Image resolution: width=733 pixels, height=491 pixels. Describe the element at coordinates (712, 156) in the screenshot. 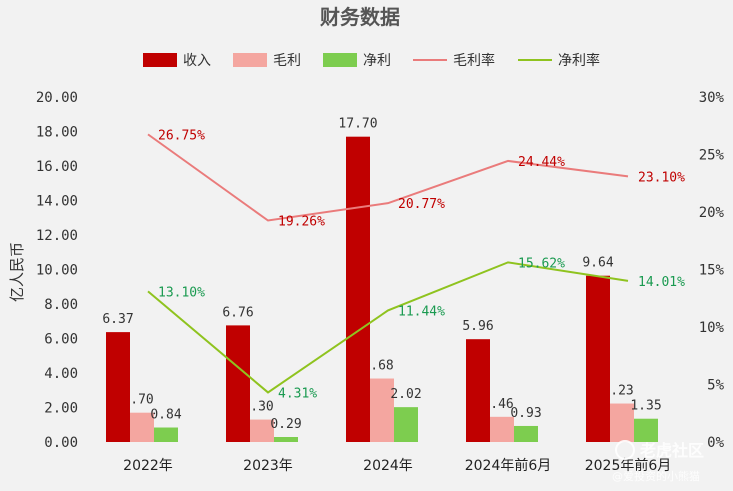

I see `y2-tick-label: 25%` at that location.